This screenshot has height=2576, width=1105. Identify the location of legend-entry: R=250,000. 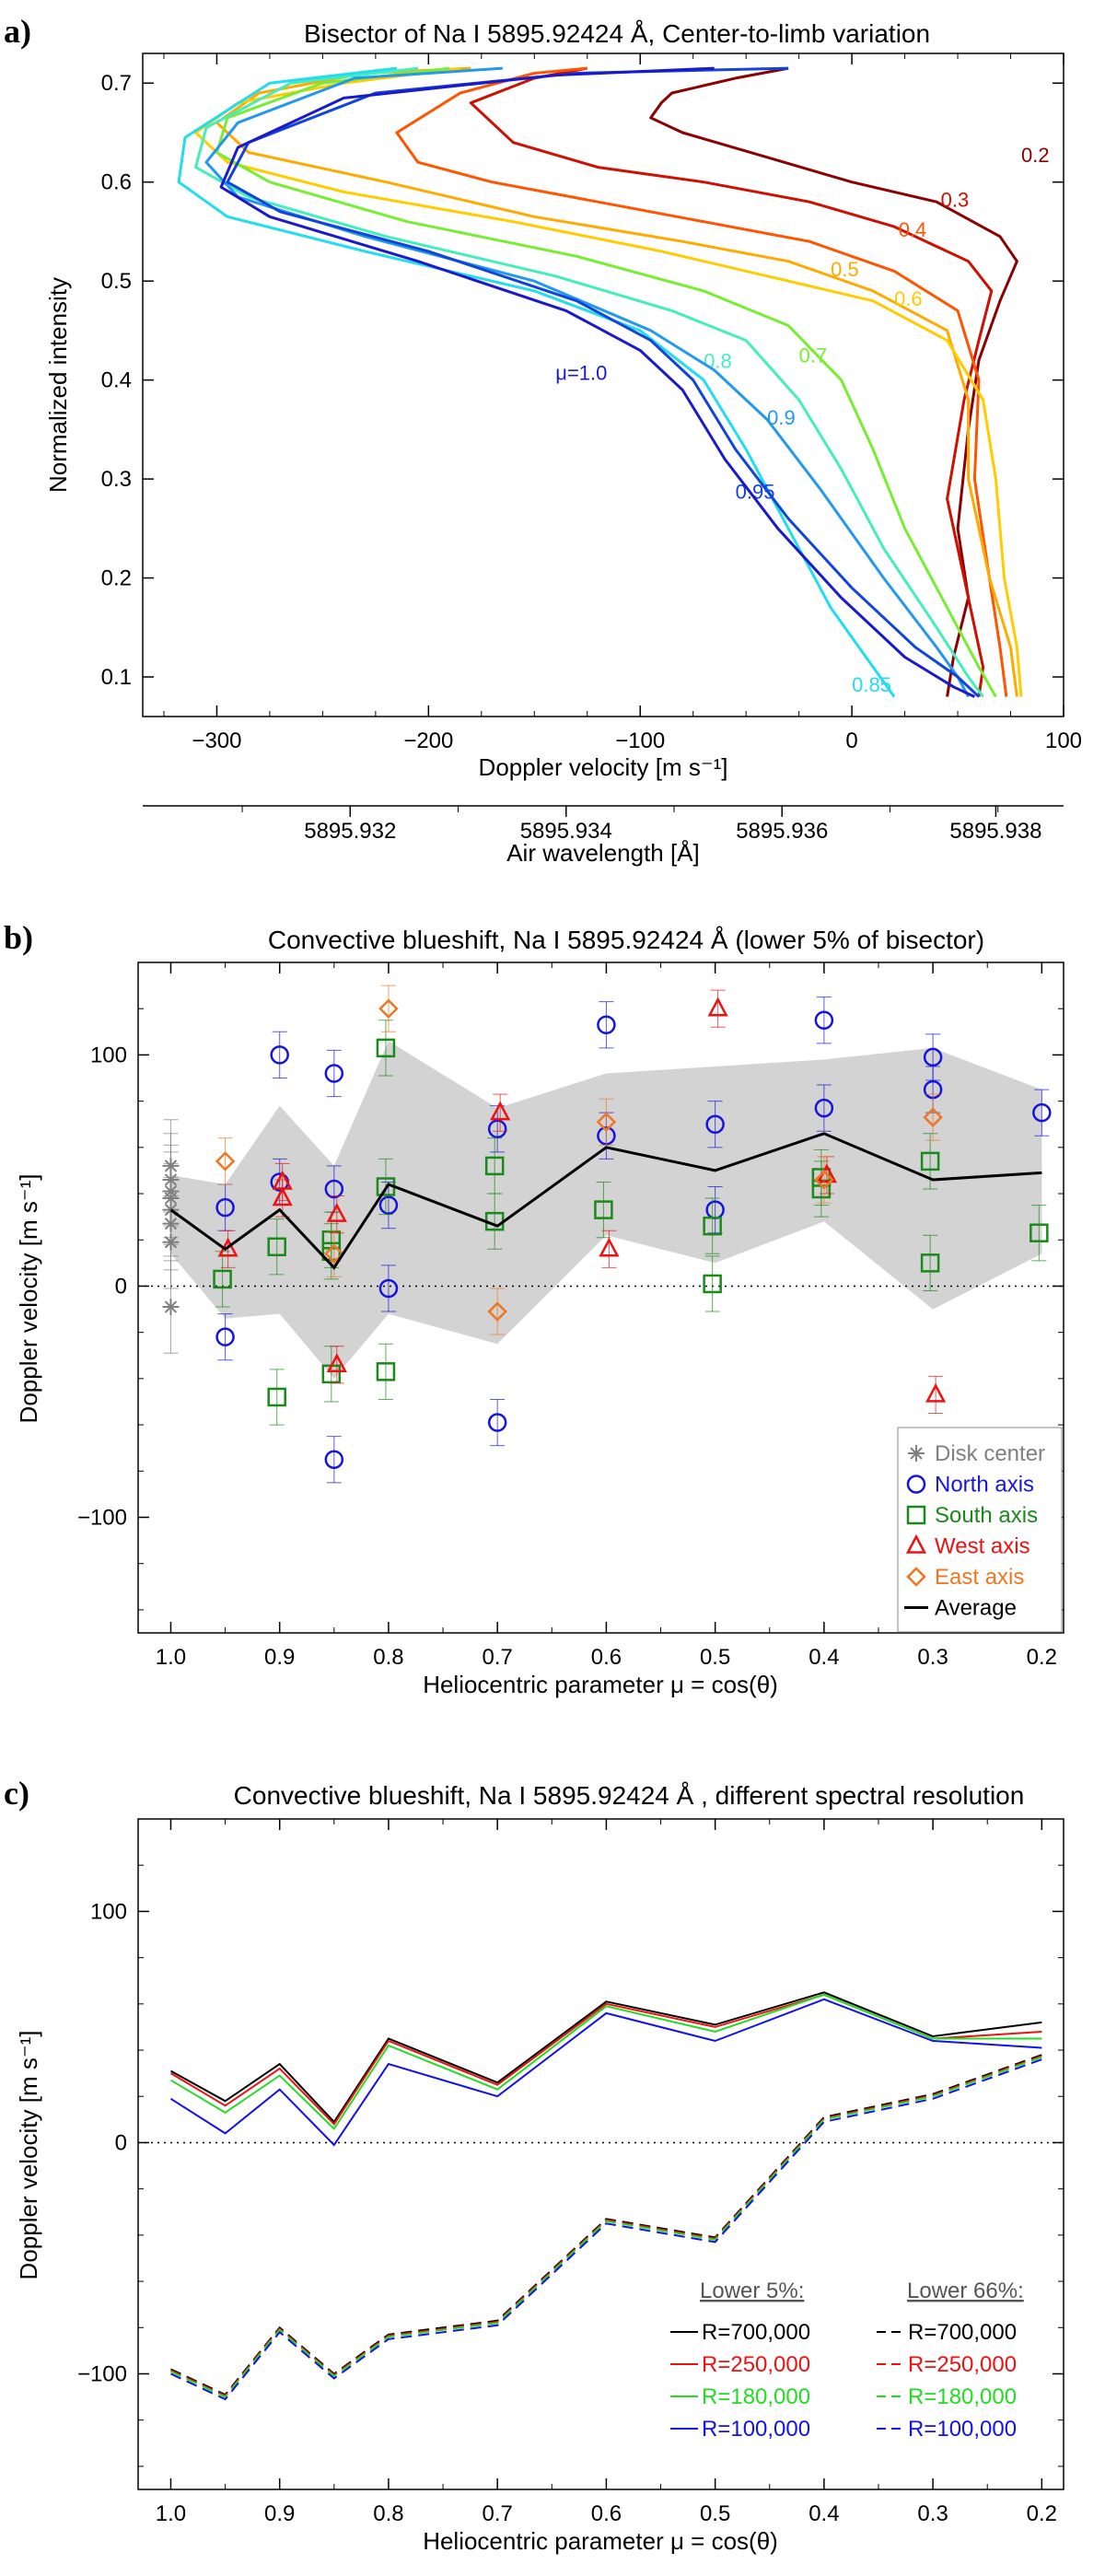
(756, 2364).